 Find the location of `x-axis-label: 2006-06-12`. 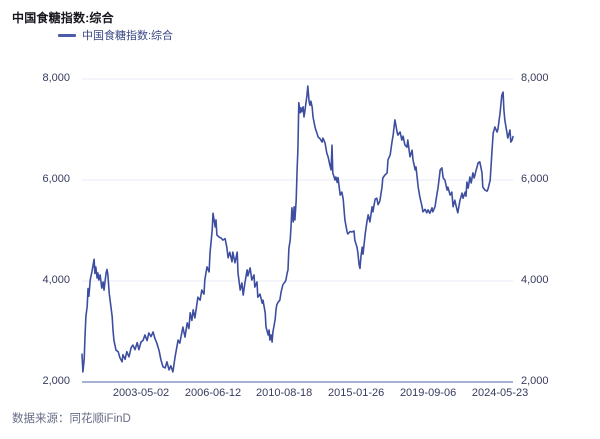

x-axis-label: 2006-06-12 is located at coordinates (213, 393).